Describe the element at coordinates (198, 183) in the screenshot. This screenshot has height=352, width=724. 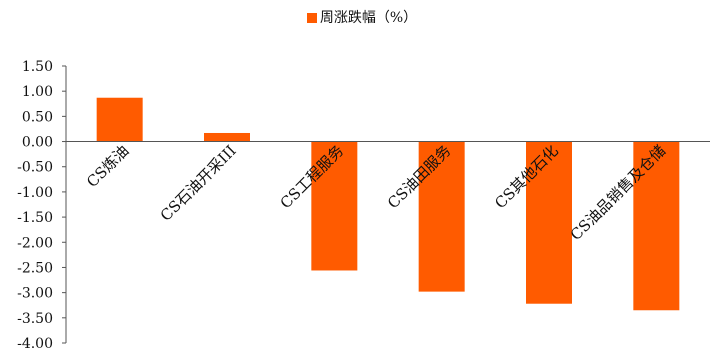
I see `x-tick-label: CS石油开采III` at that location.